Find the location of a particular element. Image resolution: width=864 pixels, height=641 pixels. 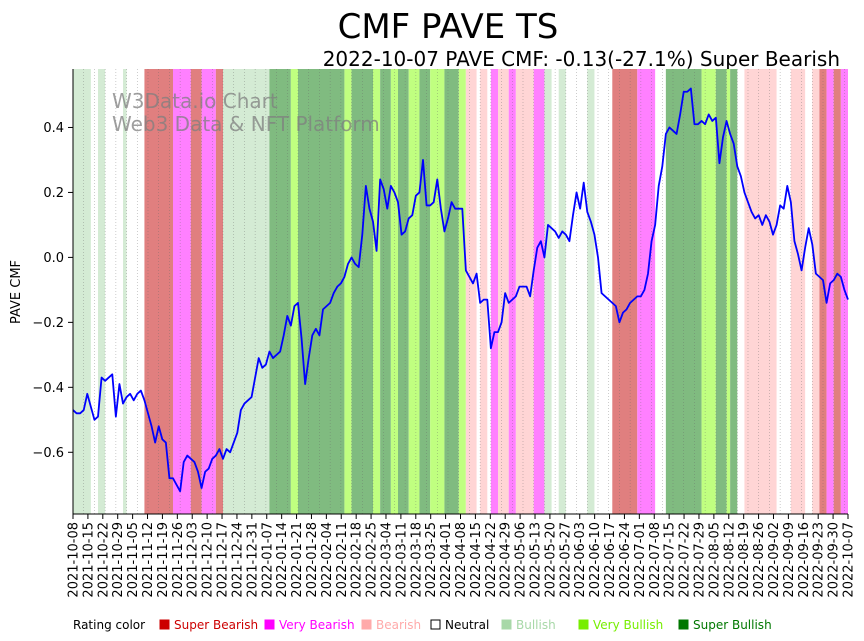

x-tick-label: 2022-07-29 is located at coordinates (699, 560).